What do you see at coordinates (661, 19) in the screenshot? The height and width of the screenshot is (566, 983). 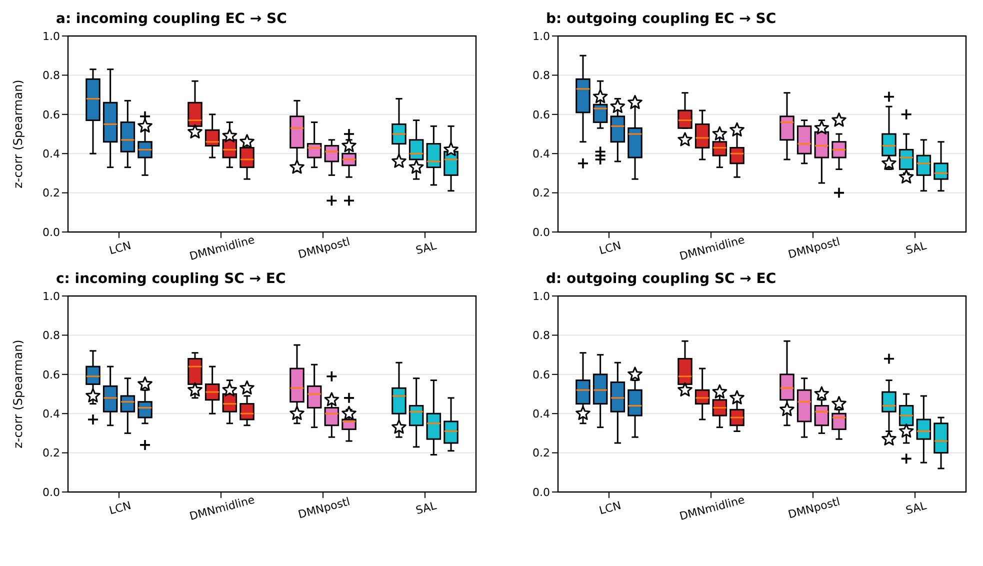 I see `chart-title: b: outgoing coupling EC → SC` at bounding box center [661, 19].